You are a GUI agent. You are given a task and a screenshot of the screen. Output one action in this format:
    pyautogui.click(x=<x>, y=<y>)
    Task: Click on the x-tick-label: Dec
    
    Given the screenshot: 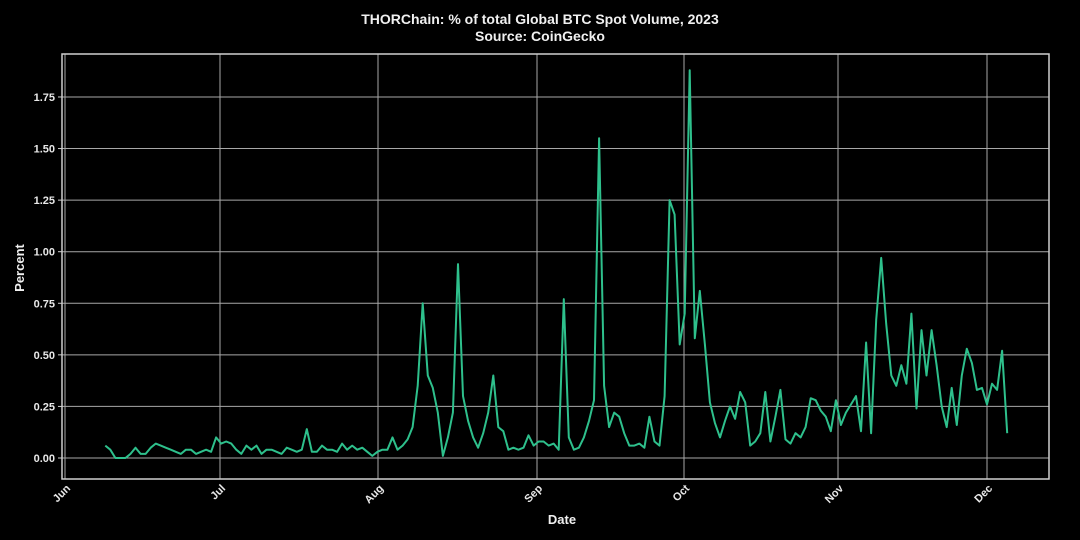 What is the action you would take?
    pyautogui.click(x=983, y=494)
    